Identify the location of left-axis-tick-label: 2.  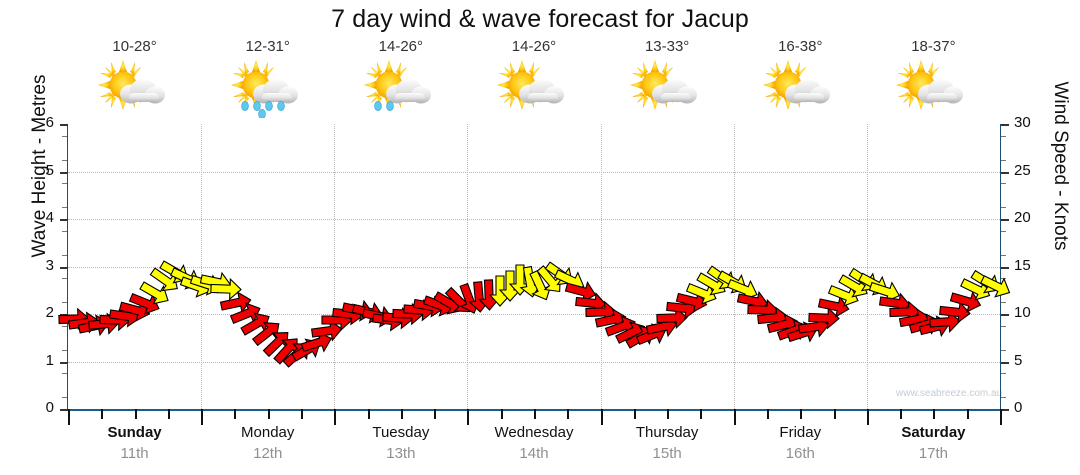
(49, 312).